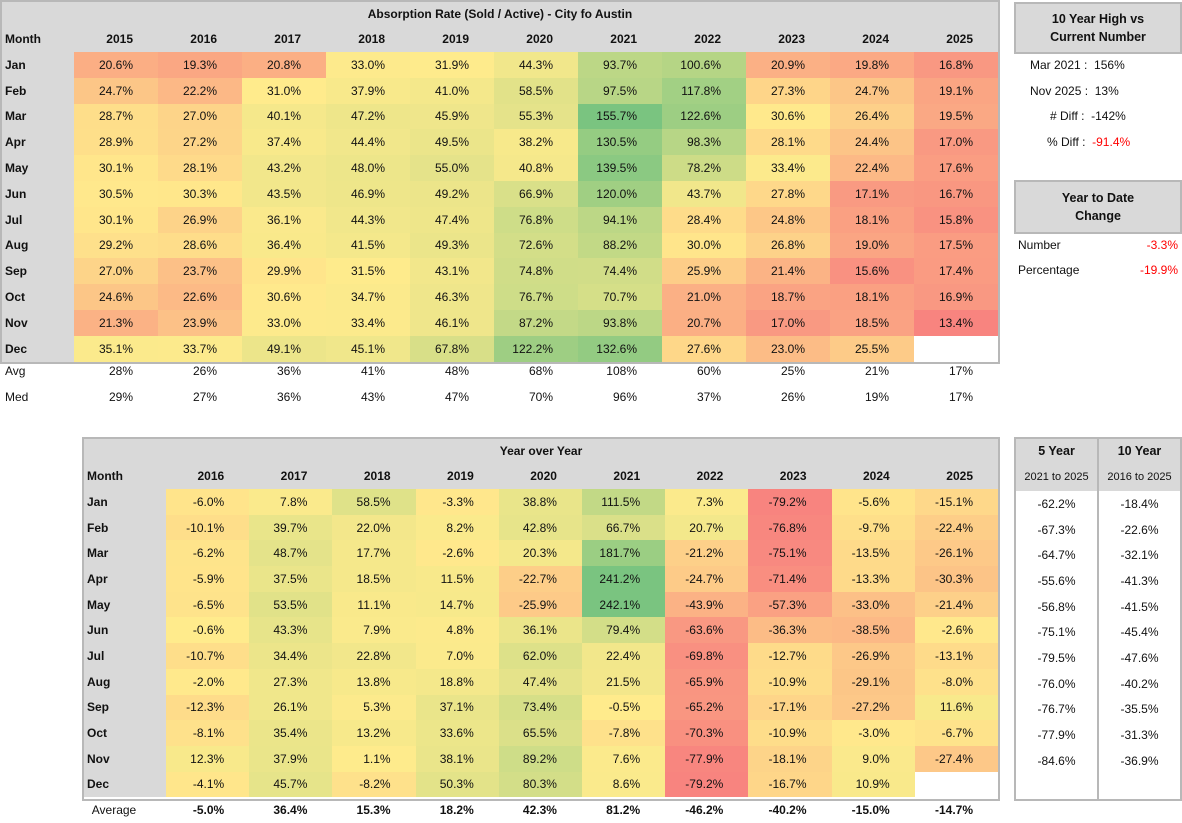 Image resolution: width=1182 pixels, height=823 pixels. What do you see at coordinates (452, 219) in the screenshot?
I see `heatmap-cell: 47.4%` at bounding box center [452, 219].